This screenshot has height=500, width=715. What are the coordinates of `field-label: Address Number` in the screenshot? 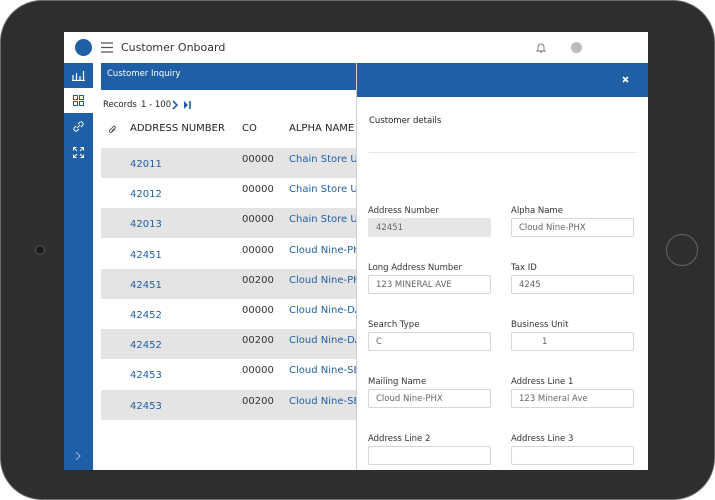 It's located at (403, 211).